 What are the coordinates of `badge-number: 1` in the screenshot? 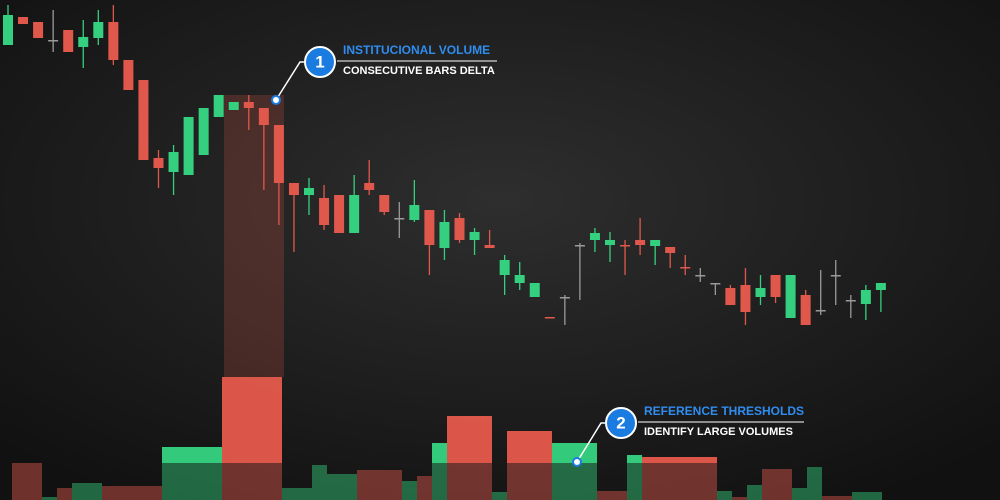 It's located at (319, 61).